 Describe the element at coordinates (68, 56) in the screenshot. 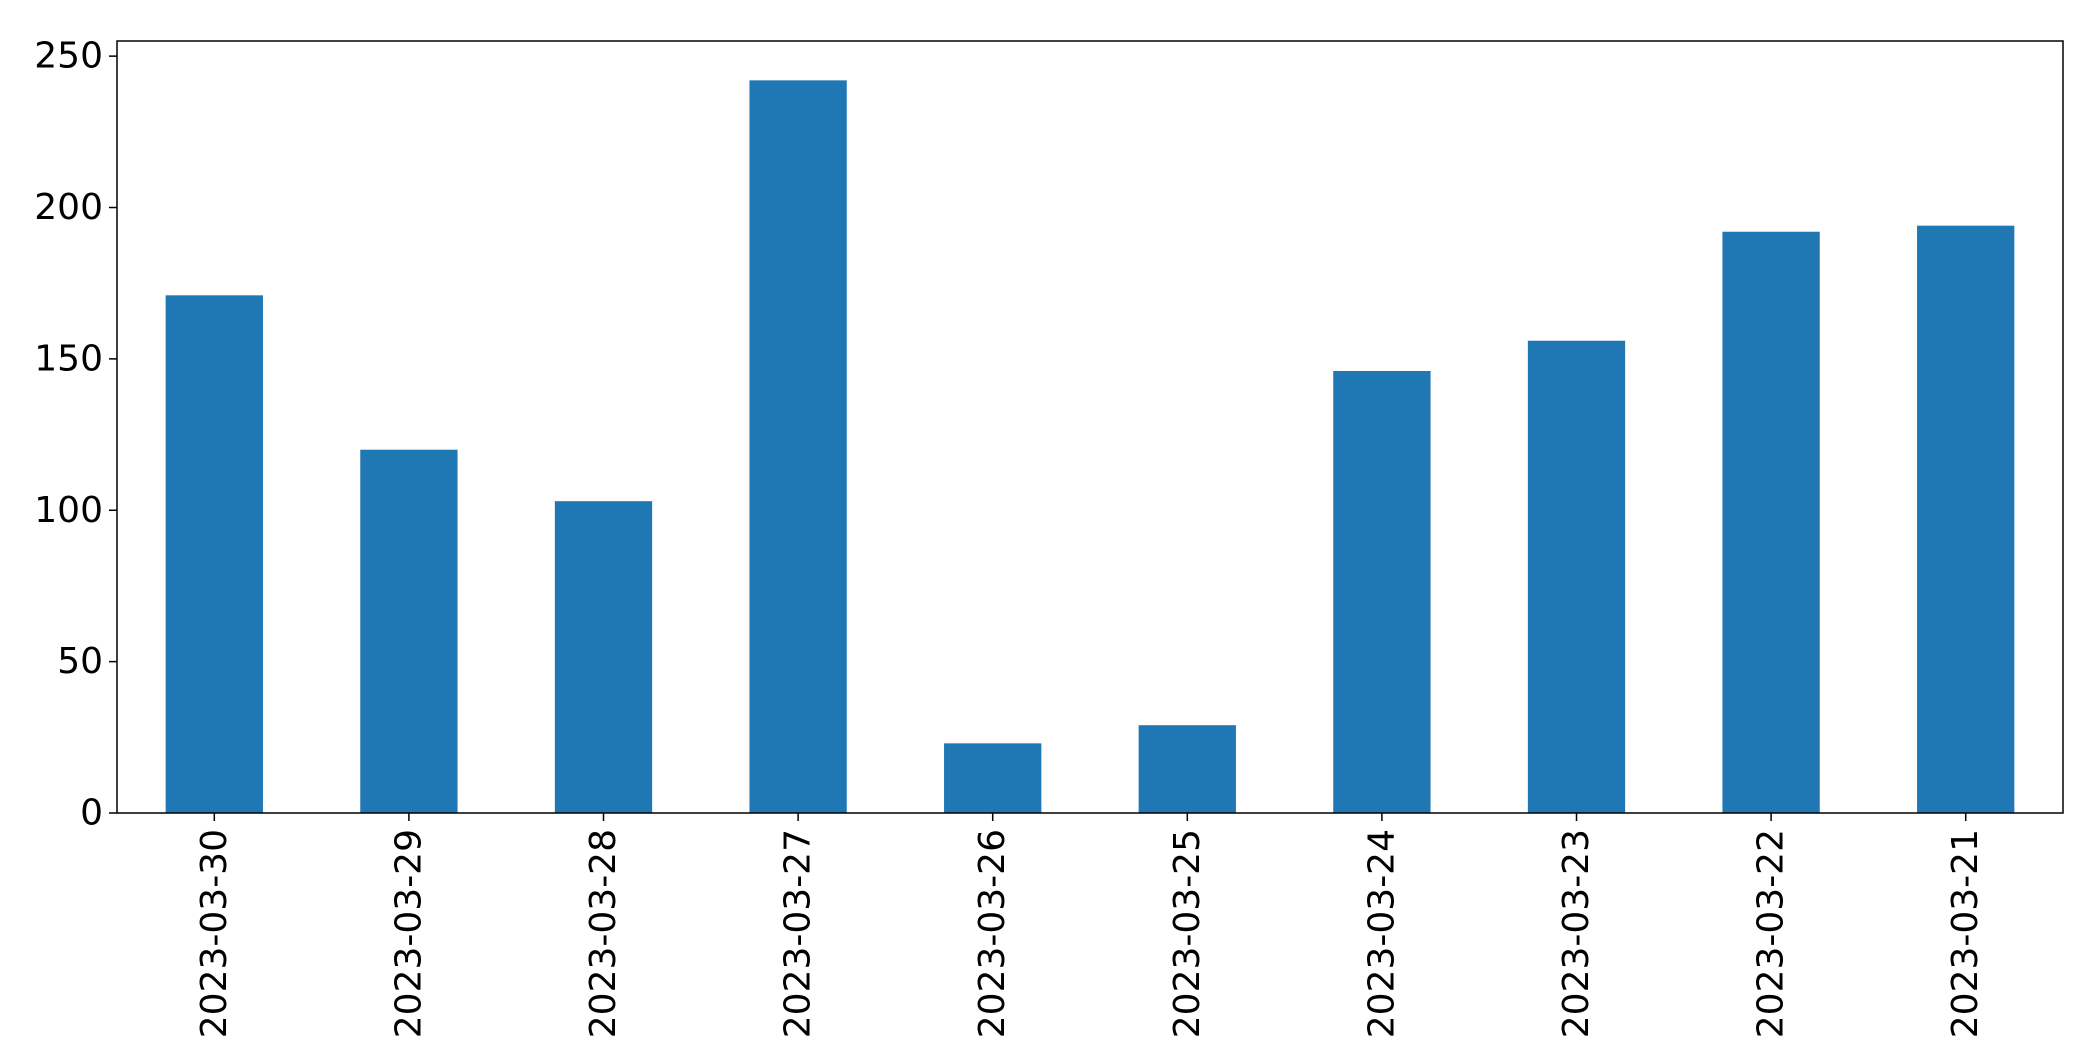

I see `y-tick-label: 250` at that location.